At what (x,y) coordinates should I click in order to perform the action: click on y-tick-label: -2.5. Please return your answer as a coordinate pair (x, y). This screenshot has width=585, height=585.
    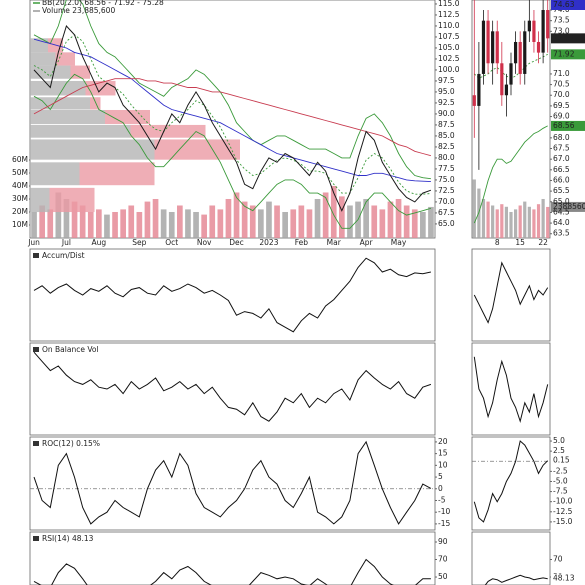
    Looking at the image, I should click on (560, 470).